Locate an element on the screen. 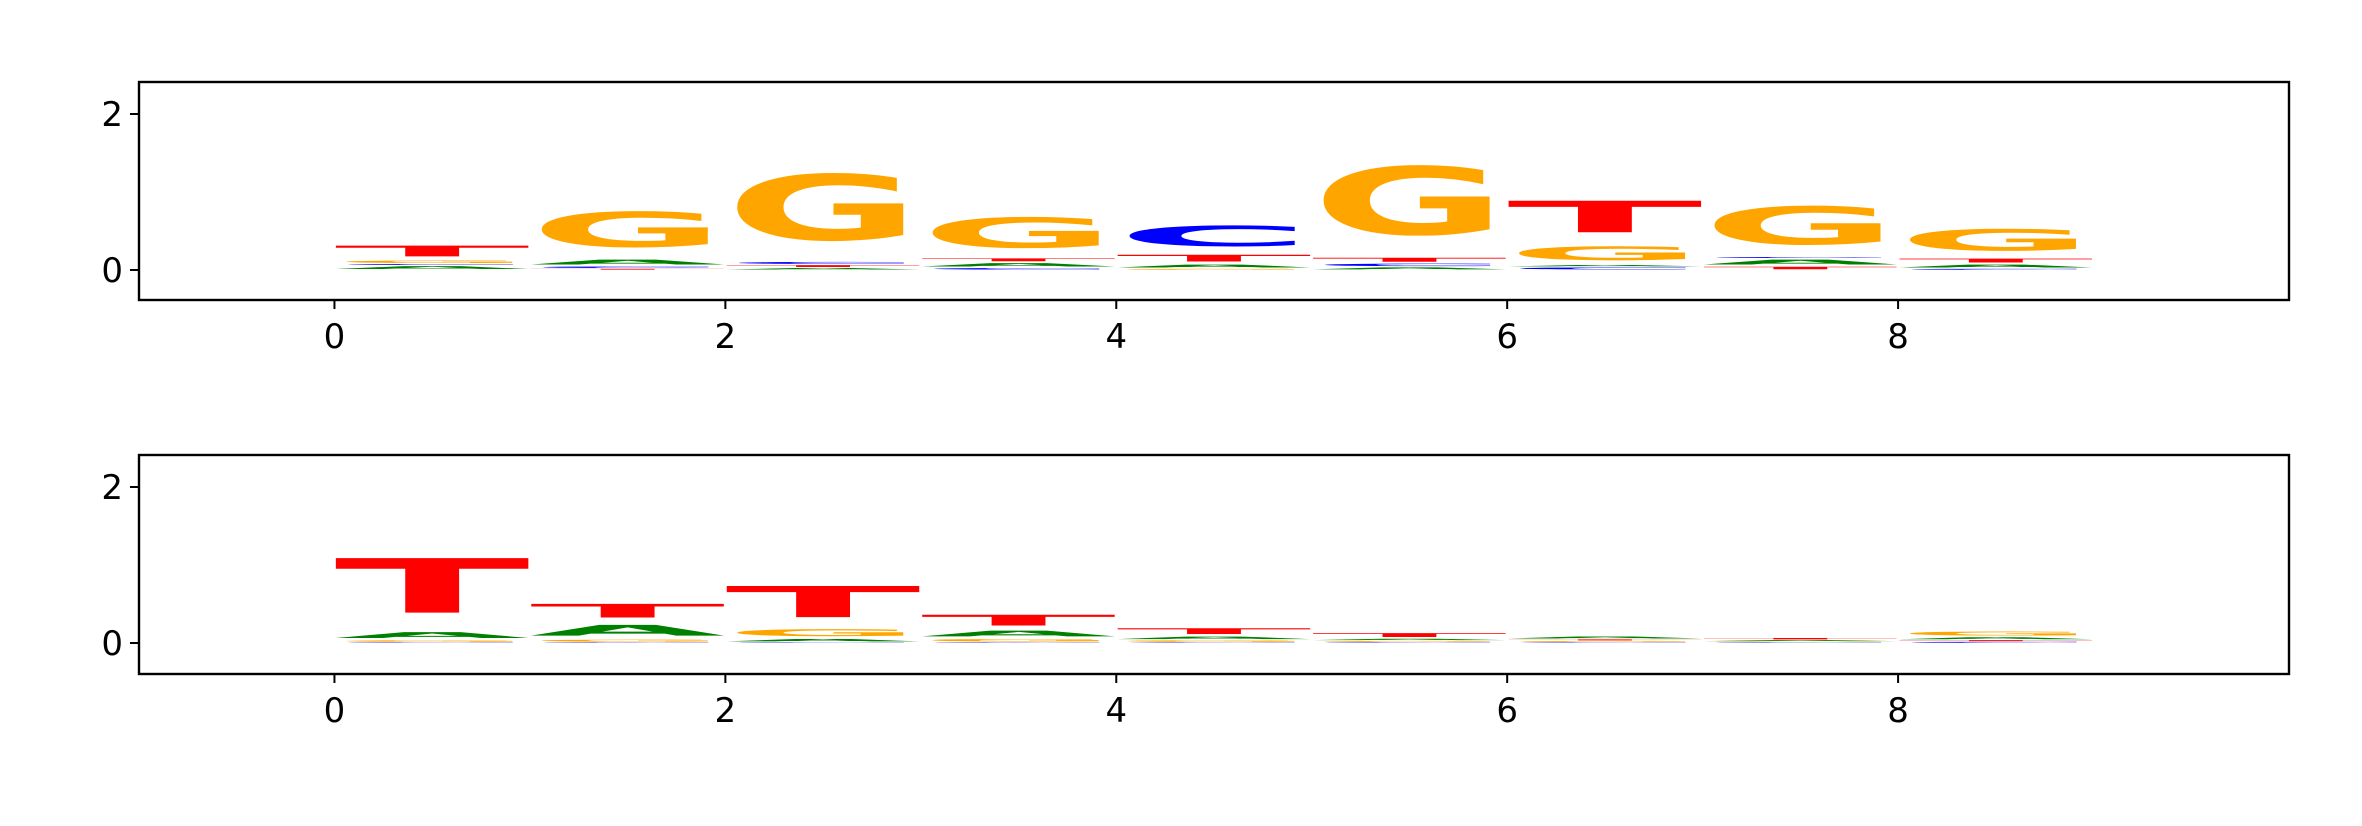 The width and height of the screenshot is (2362, 826). y-tick-label: 2 is located at coordinates (112, 488).